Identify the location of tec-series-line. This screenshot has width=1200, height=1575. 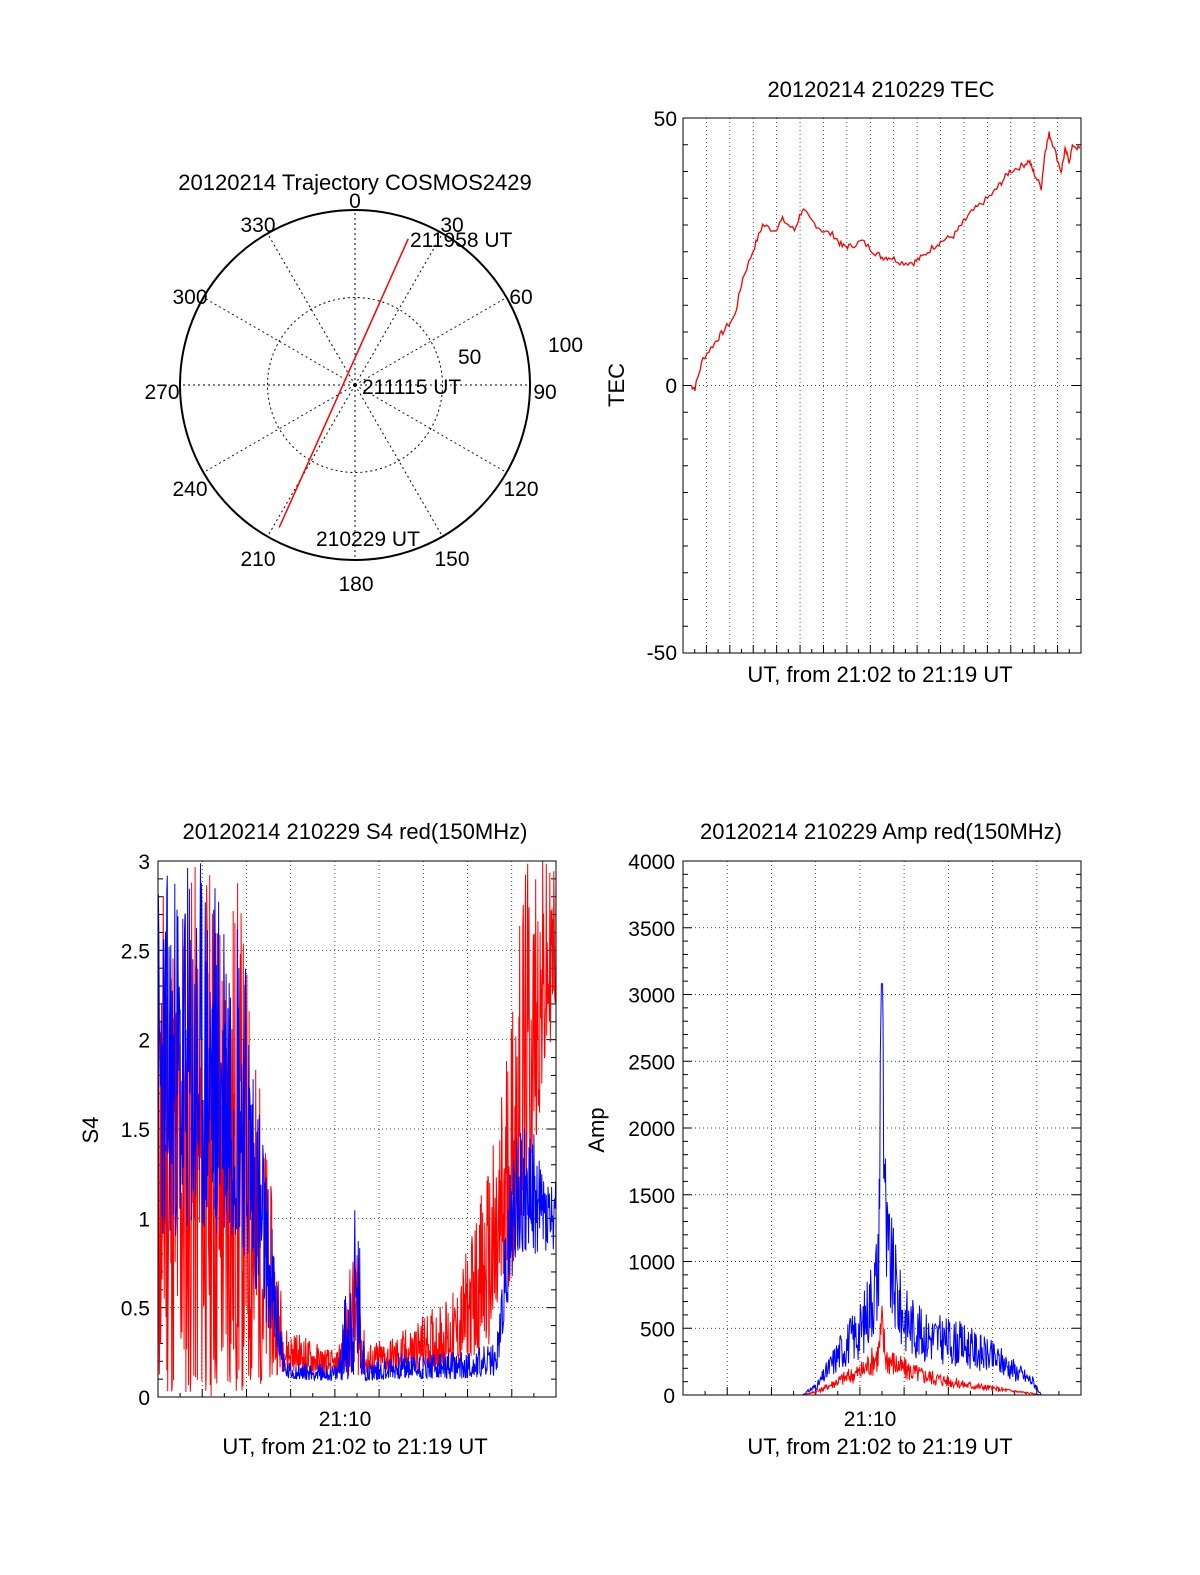
(885, 261).